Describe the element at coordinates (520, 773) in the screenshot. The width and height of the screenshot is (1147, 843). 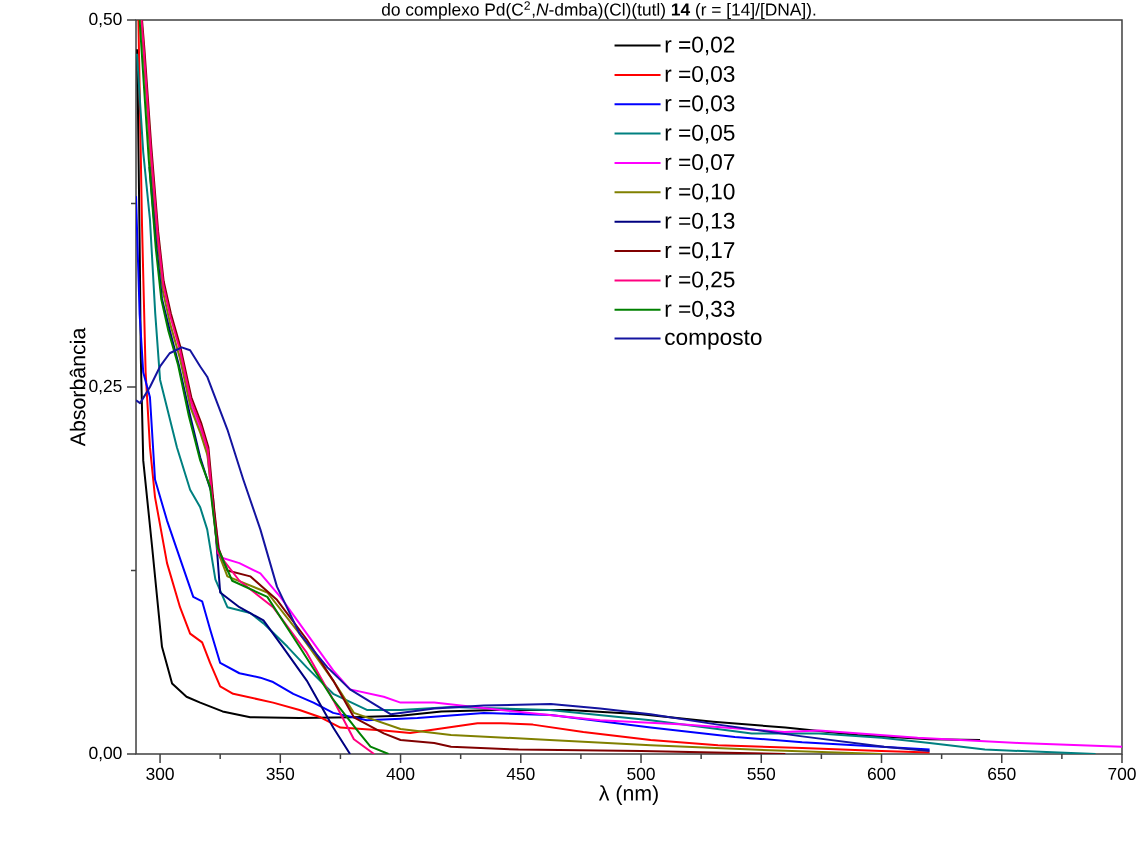
I see `x-tick-label: 450` at that location.